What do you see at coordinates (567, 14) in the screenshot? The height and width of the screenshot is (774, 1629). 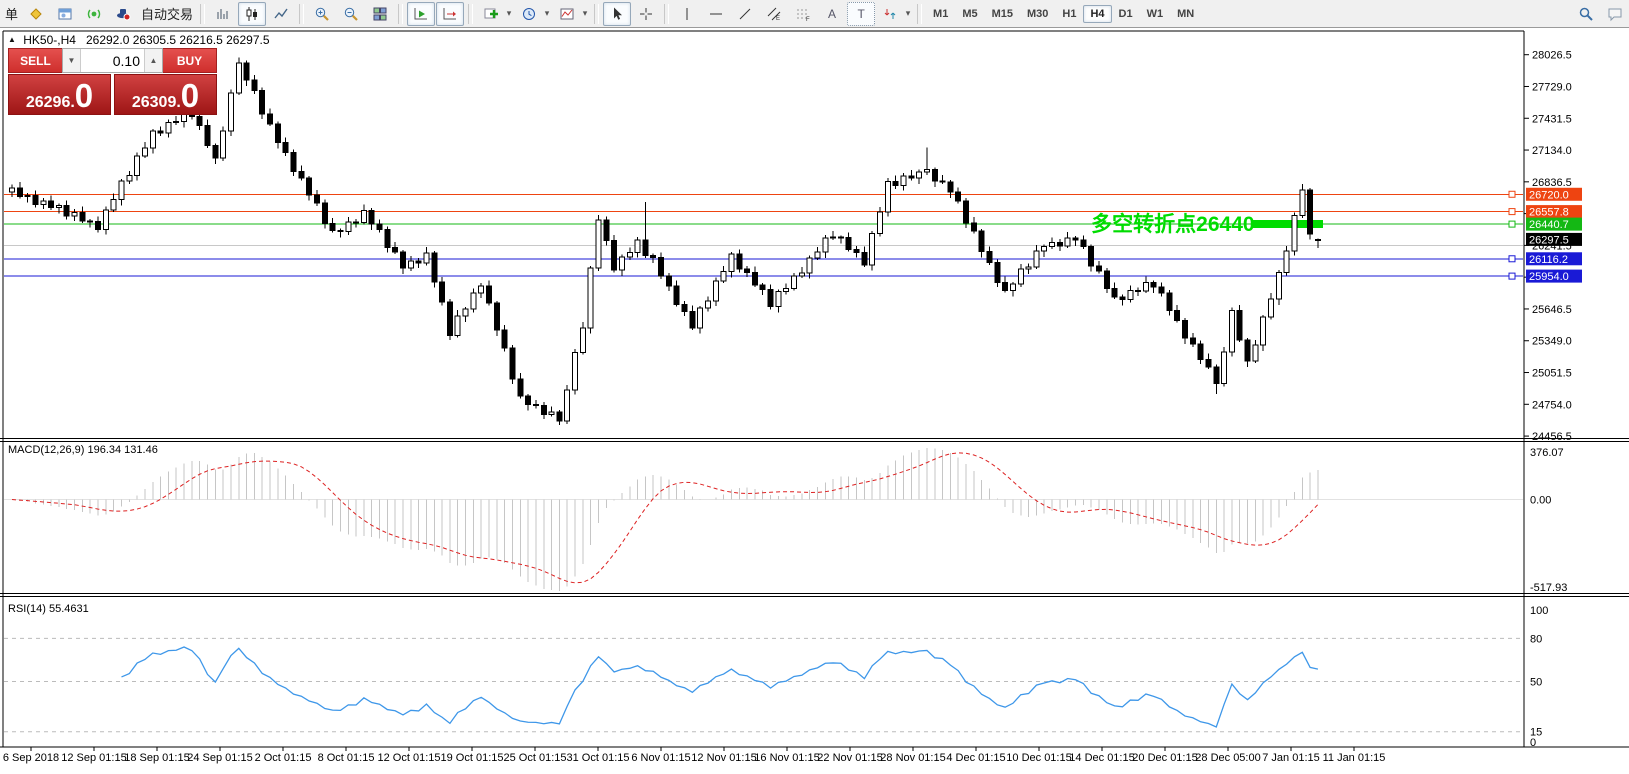 I see `template-icon` at bounding box center [567, 14].